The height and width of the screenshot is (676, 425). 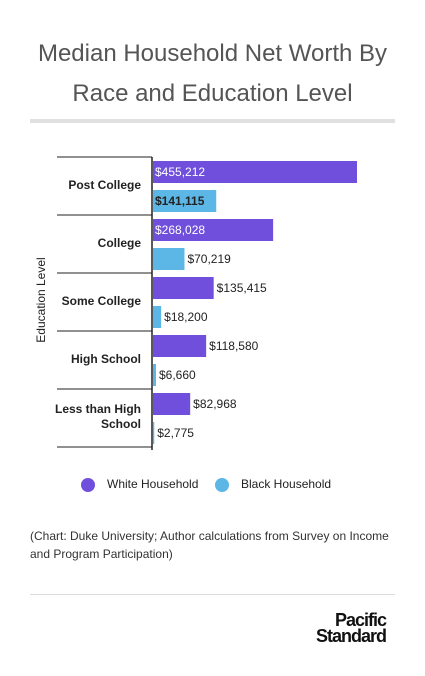 What do you see at coordinates (180, 230) in the screenshot?
I see `value-label: $268,028` at bounding box center [180, 230].